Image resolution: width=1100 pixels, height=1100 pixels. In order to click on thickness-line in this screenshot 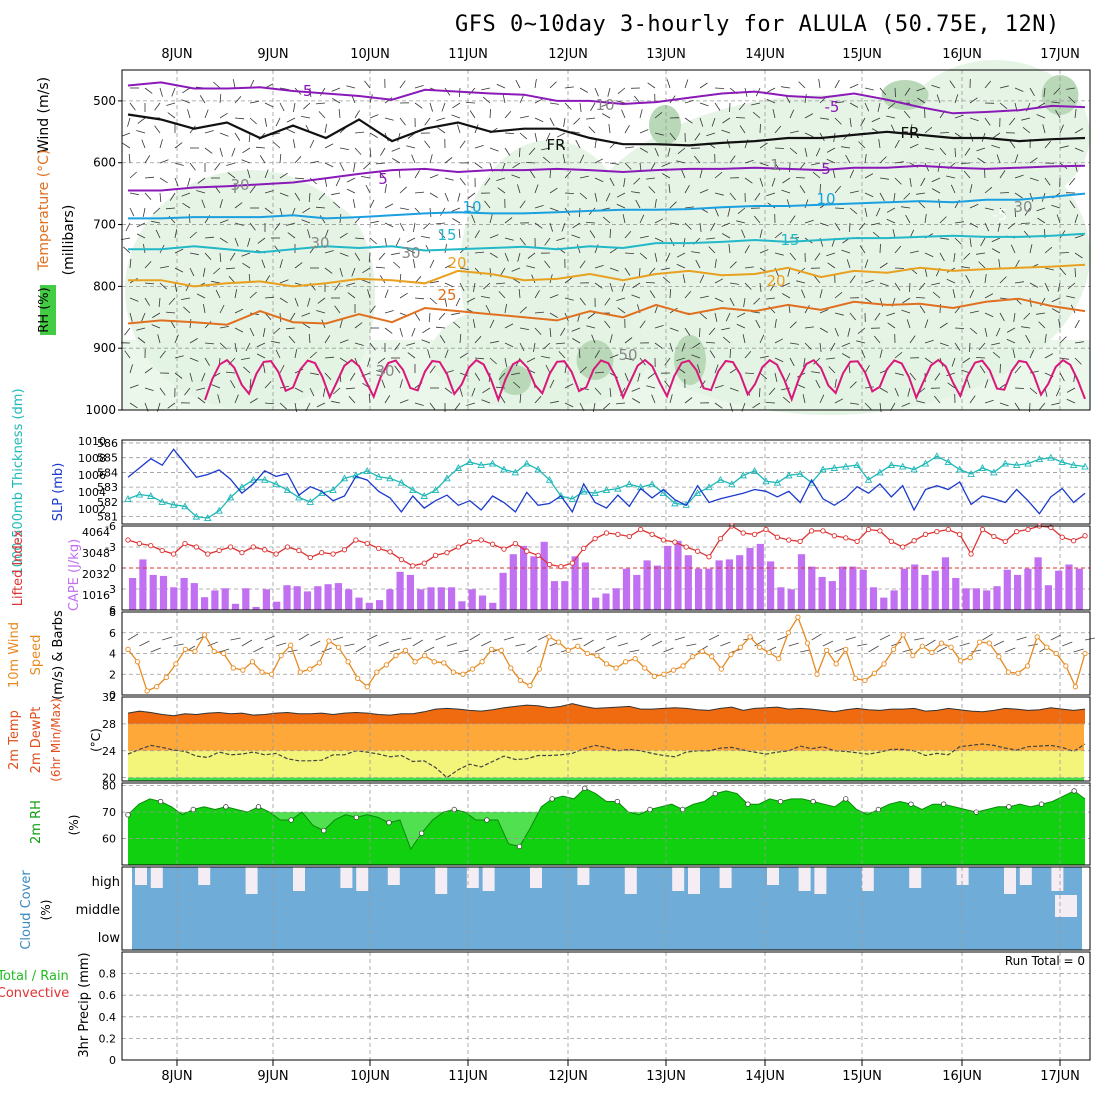, I will do `click(606, 487)`.